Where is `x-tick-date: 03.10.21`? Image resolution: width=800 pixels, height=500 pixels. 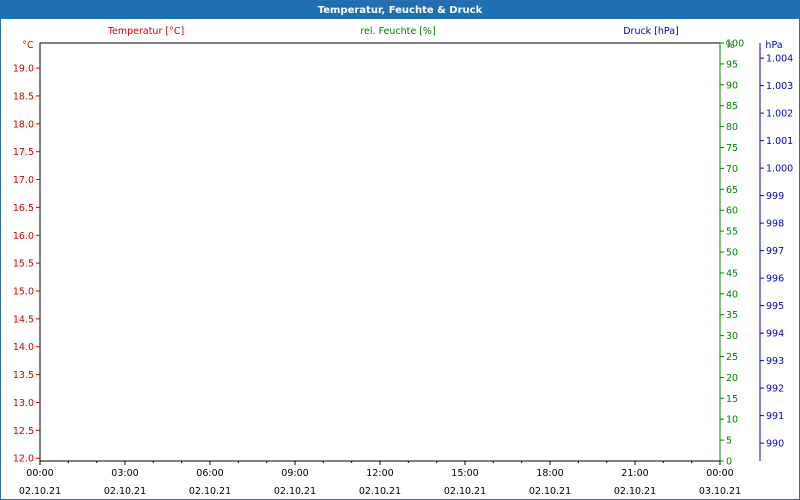
x-tick-date: 03.10.21 is located at coordinates (720, 491).